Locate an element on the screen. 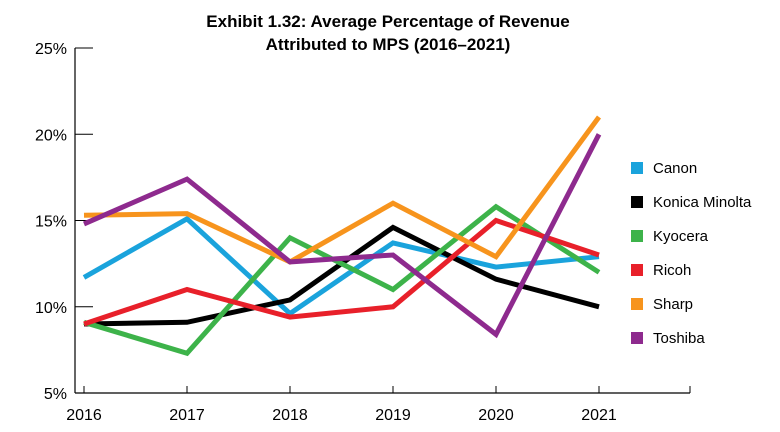 Image resolution: width=780 pixels, height=432 pixels. legend-swatch-kyocera is located at coordinates (637, 236).